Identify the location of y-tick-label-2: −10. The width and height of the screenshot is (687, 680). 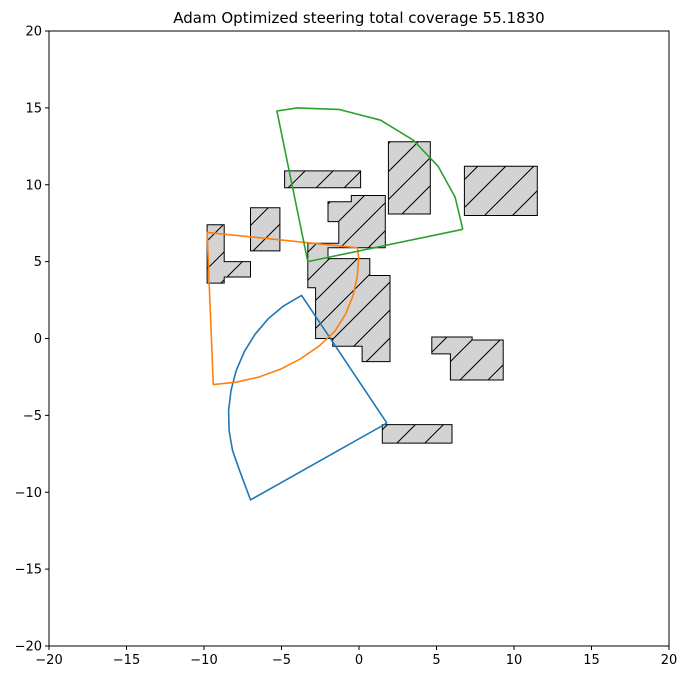
(28, 493).